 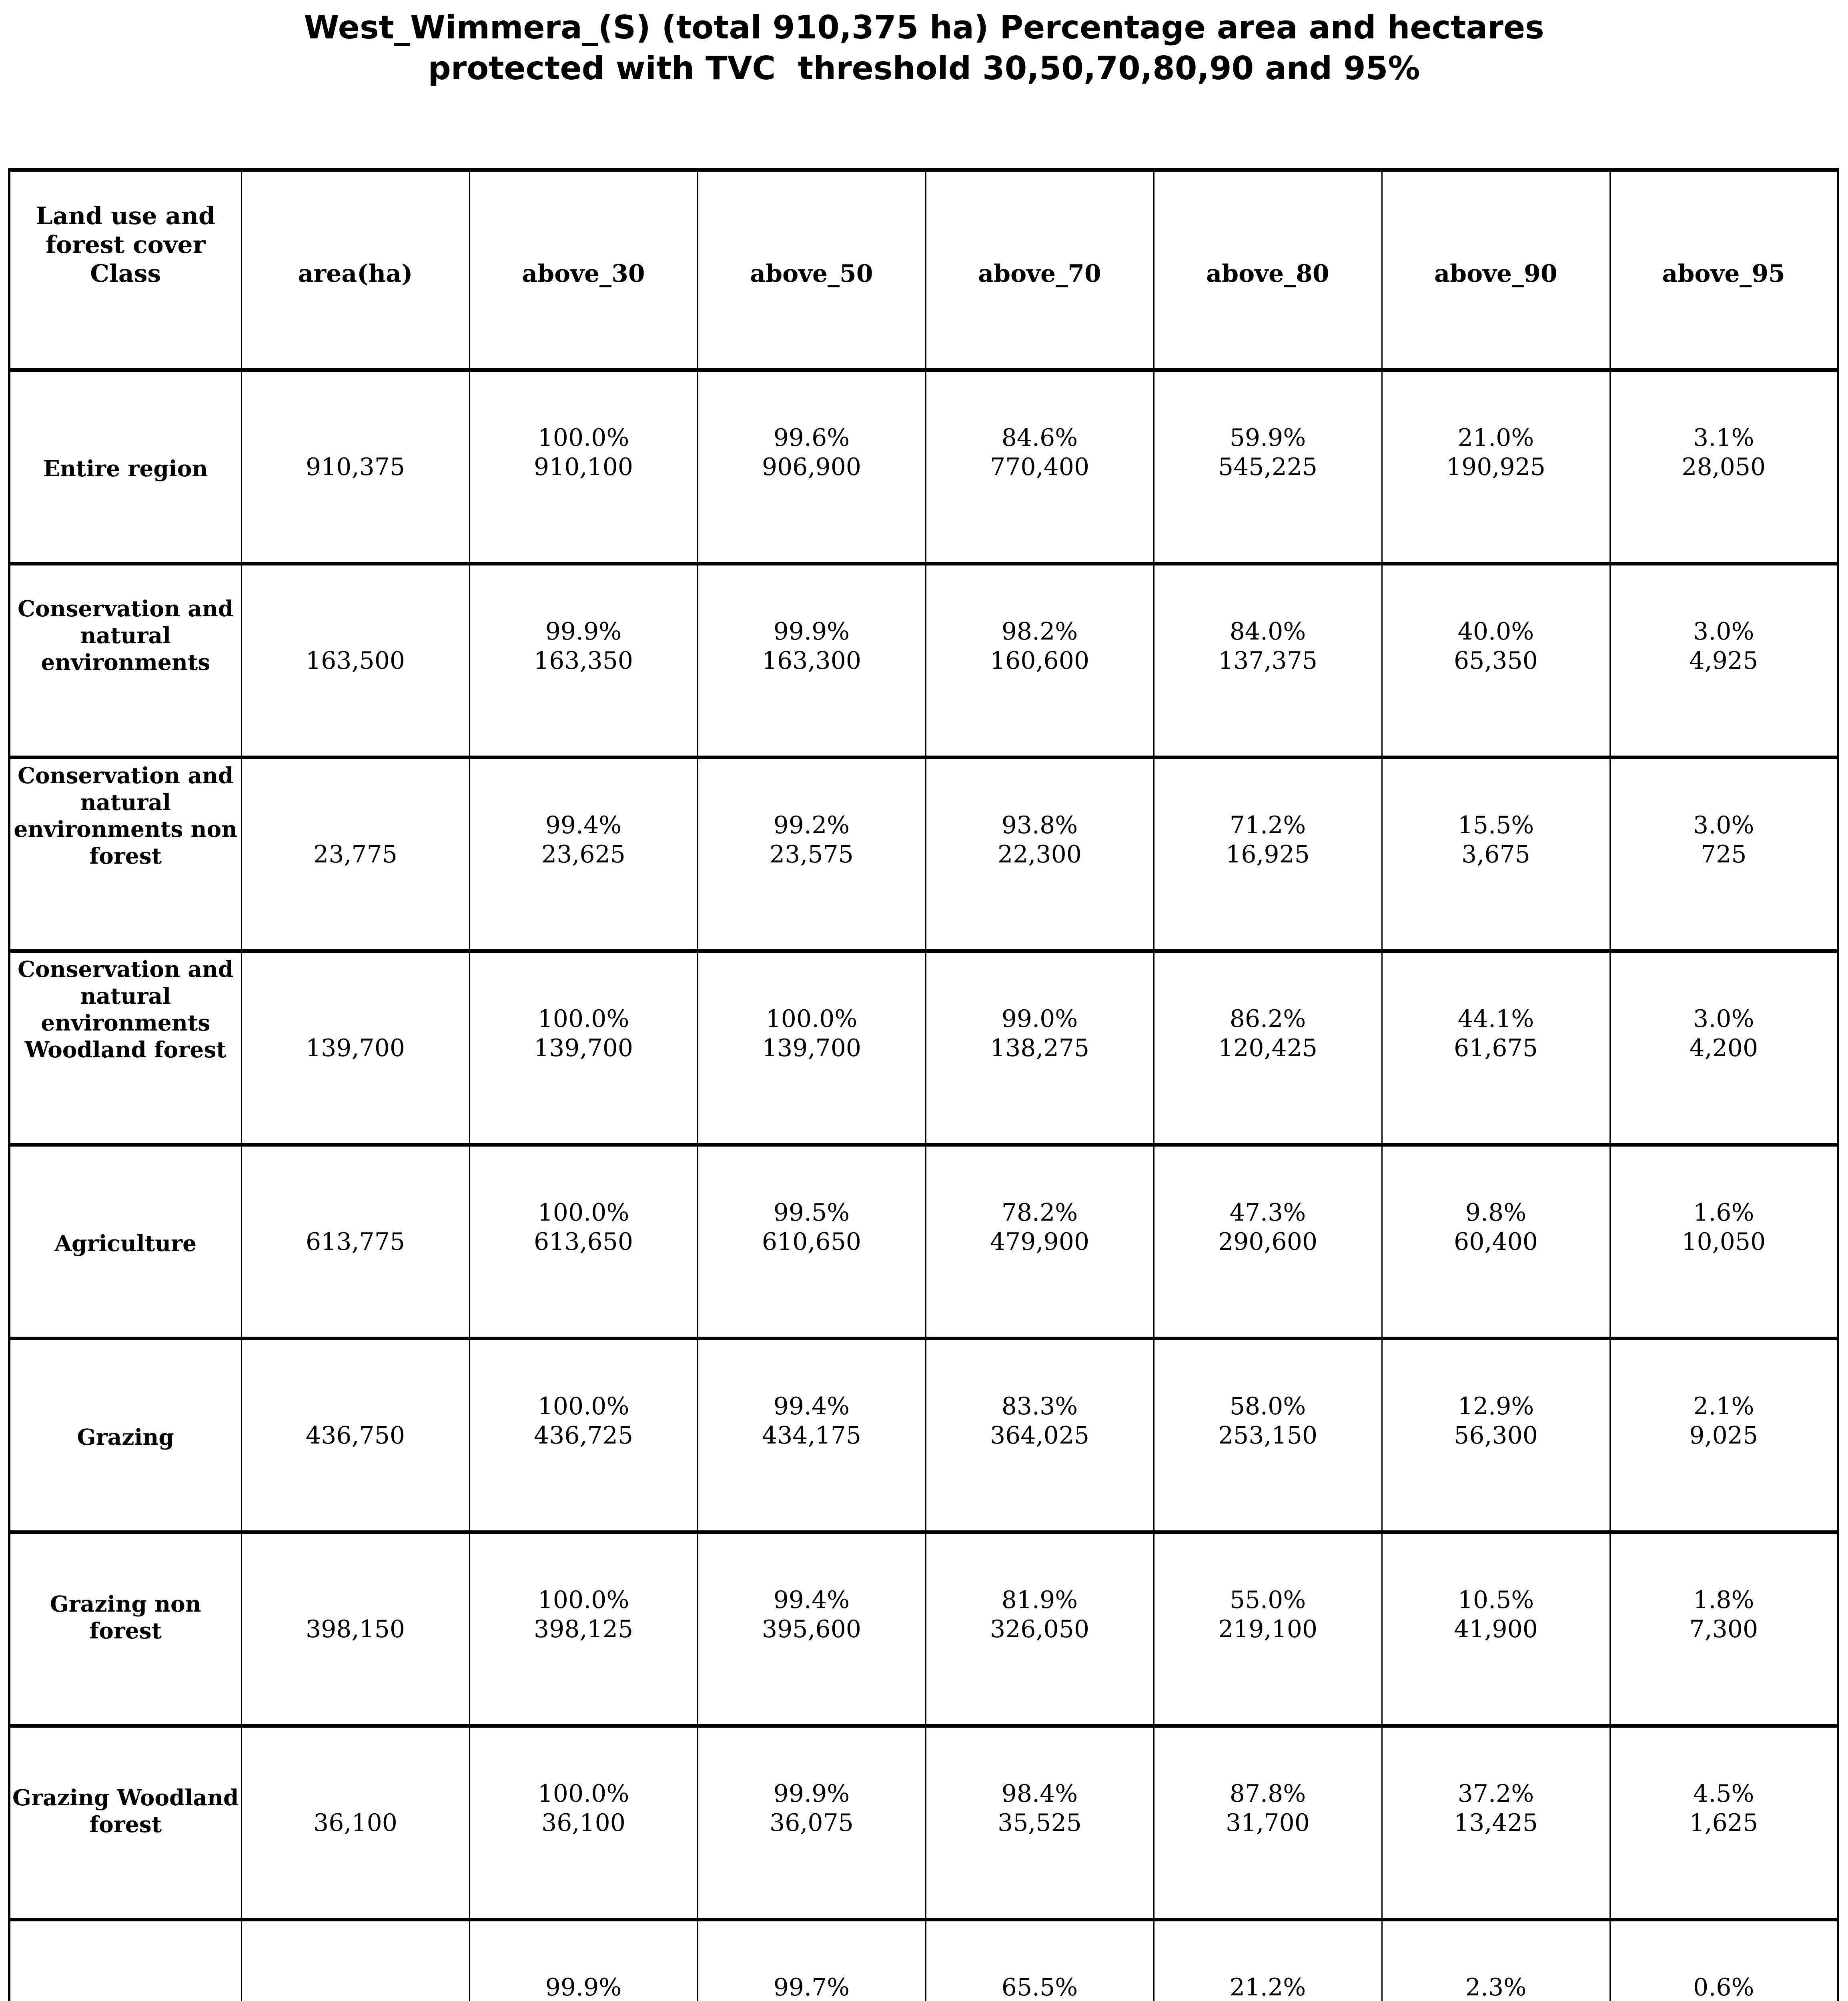 What do you see at coordinates (1723, 438) in the screenshot?
I see `percent-value: 3.1%` at bounding box center [1723, 438].